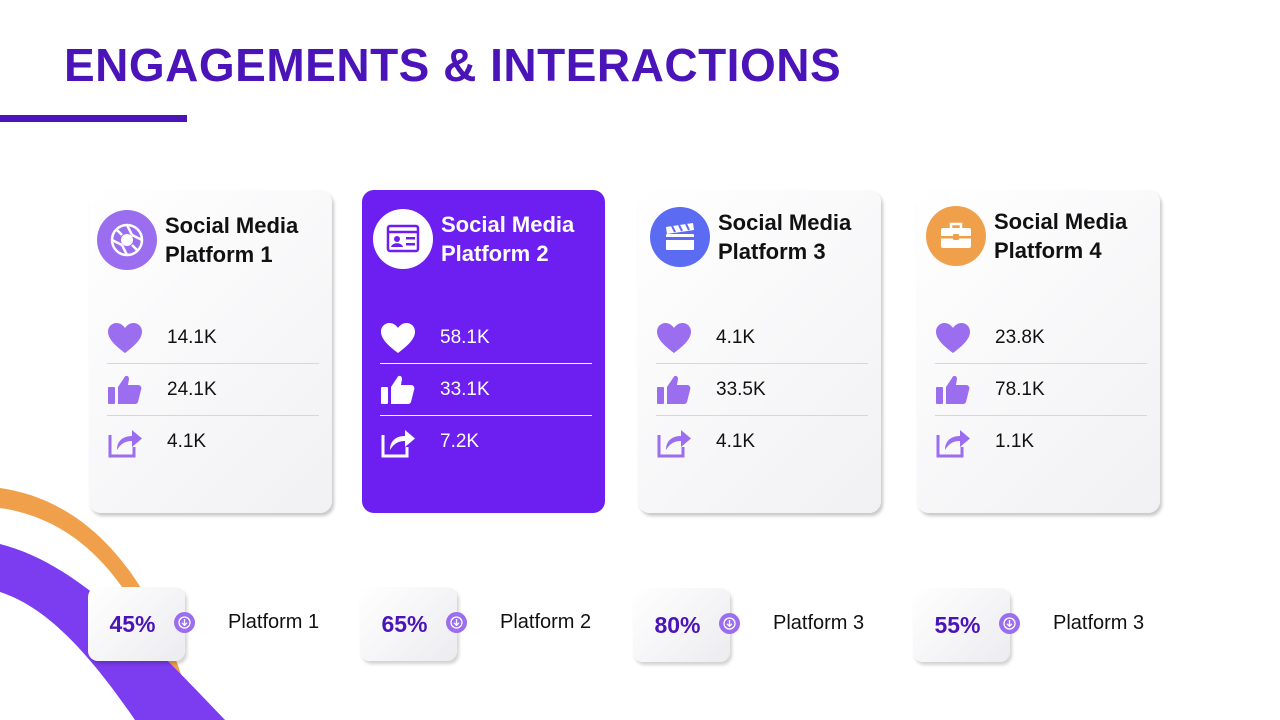  I want to click on platform-card-2: Social Media Platform 2 58.1K 33.1K 7.2K, so click(483, 351).